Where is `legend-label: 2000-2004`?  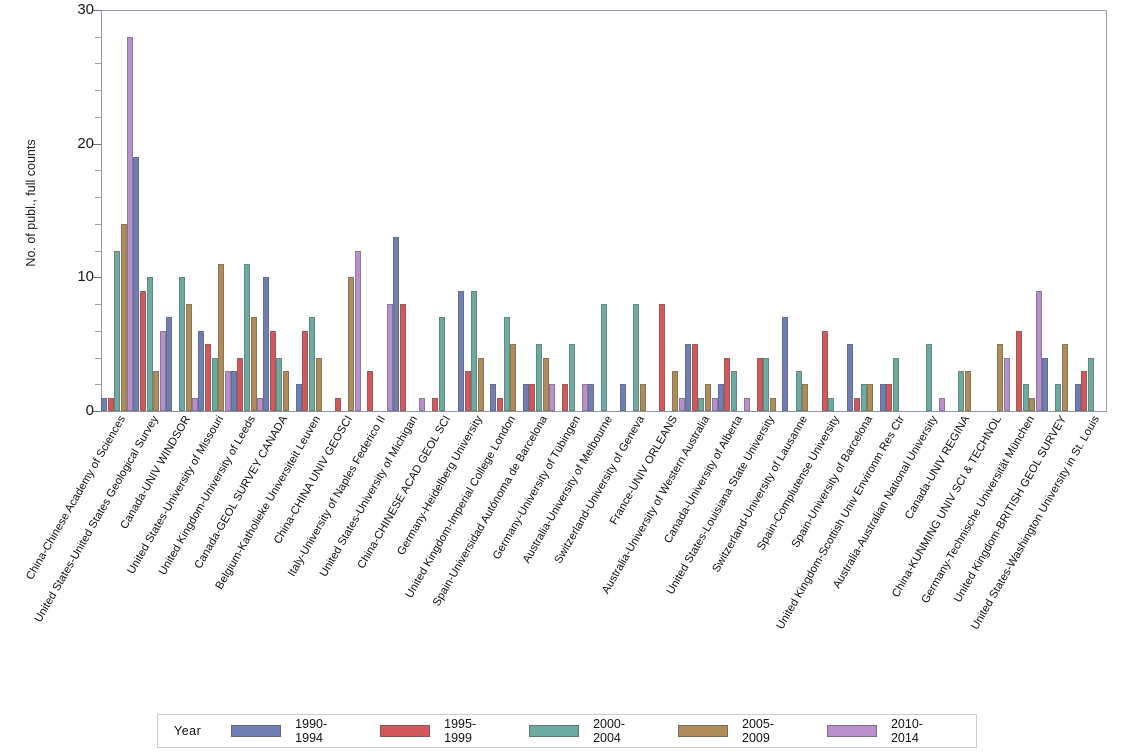
legend-label: 2000-2004 is located at coordinates (609, 731).